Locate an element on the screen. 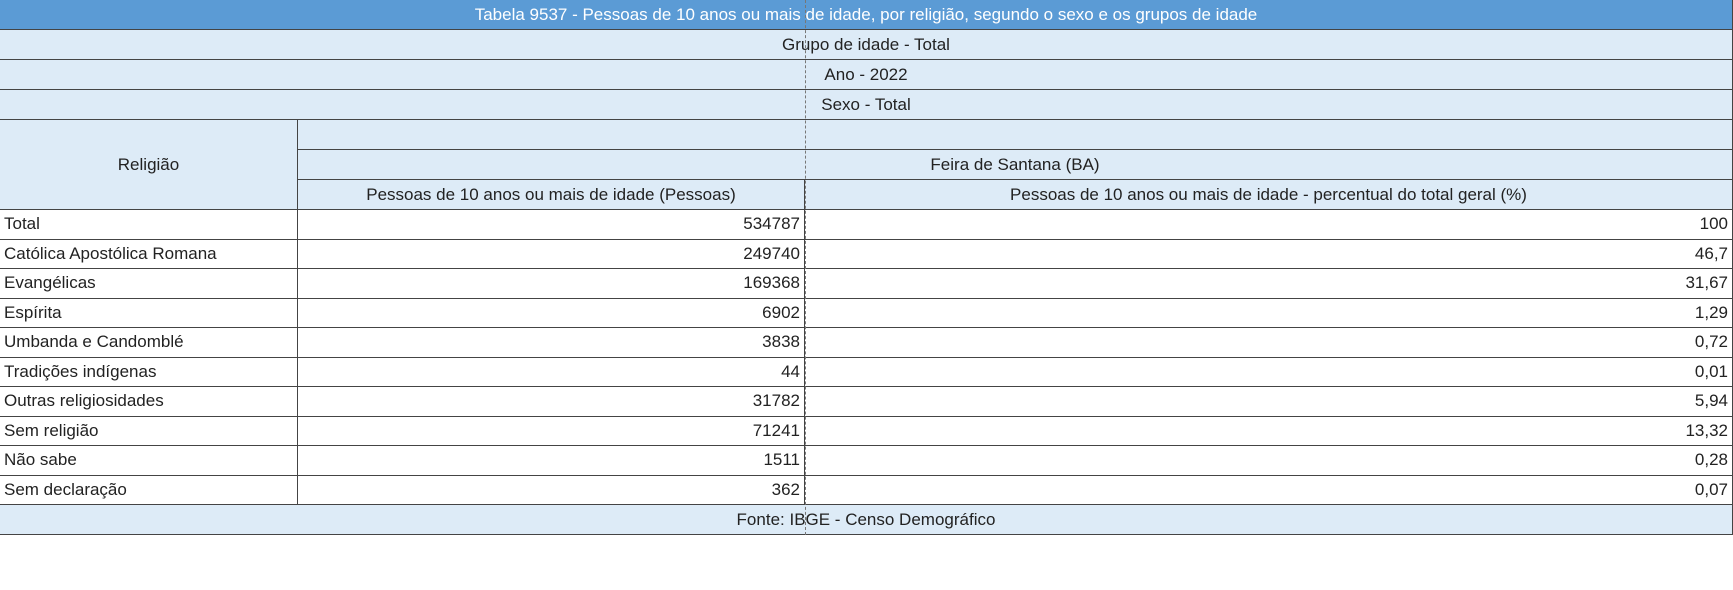 Image resolution: width=1733 pixels, height=590 pixels. percent-cell: 5,94 is located at coordinates (1269, 402).